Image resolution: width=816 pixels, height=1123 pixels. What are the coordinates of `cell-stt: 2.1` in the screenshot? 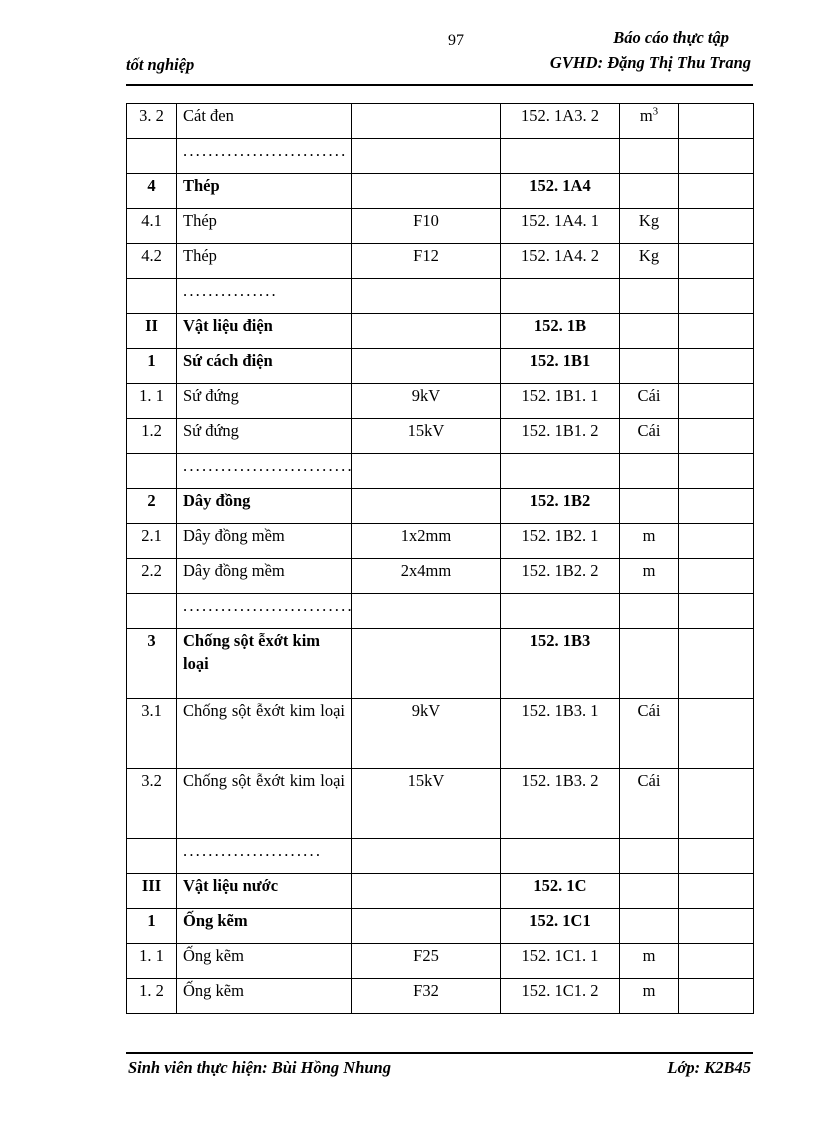 It's located at (151, 541).